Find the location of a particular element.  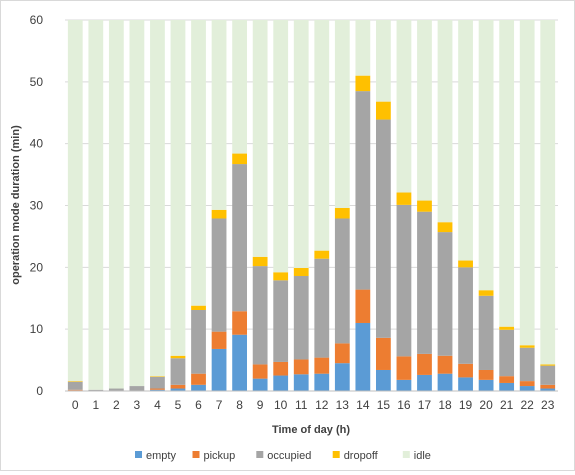

x-tick-label: 9 is located at coordinates (260, 405).